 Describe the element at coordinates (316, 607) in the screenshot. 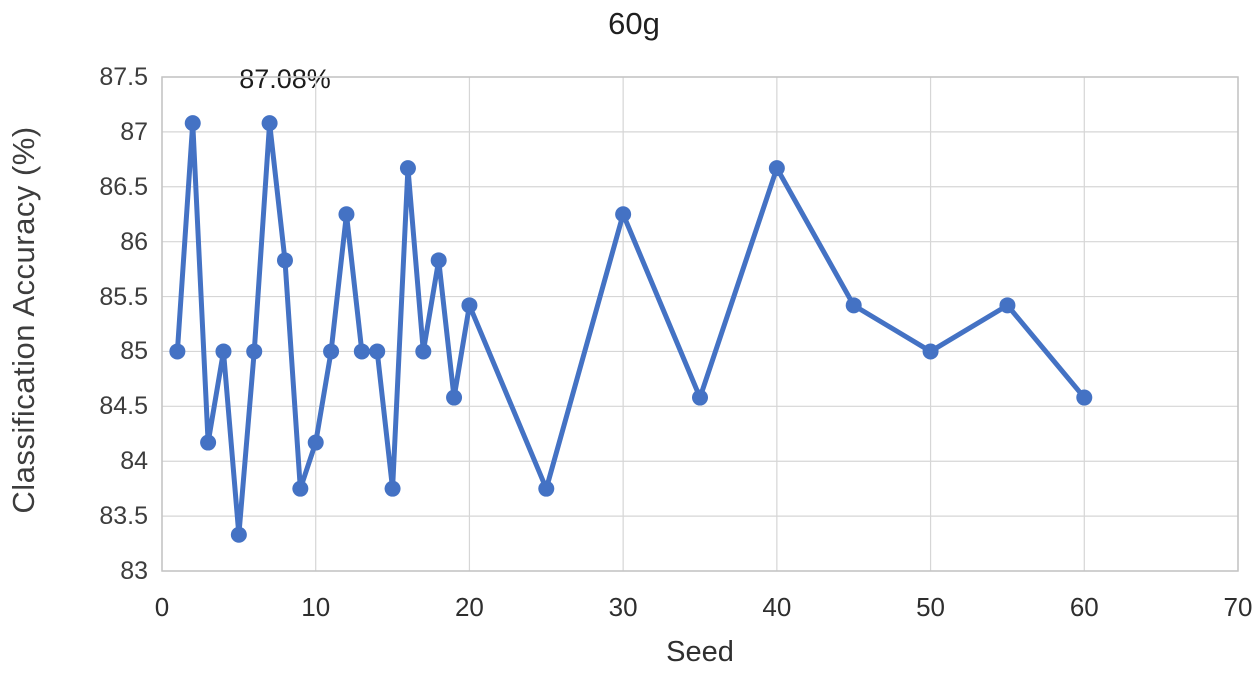

I see `x-tick-label-10: 10` at that location.